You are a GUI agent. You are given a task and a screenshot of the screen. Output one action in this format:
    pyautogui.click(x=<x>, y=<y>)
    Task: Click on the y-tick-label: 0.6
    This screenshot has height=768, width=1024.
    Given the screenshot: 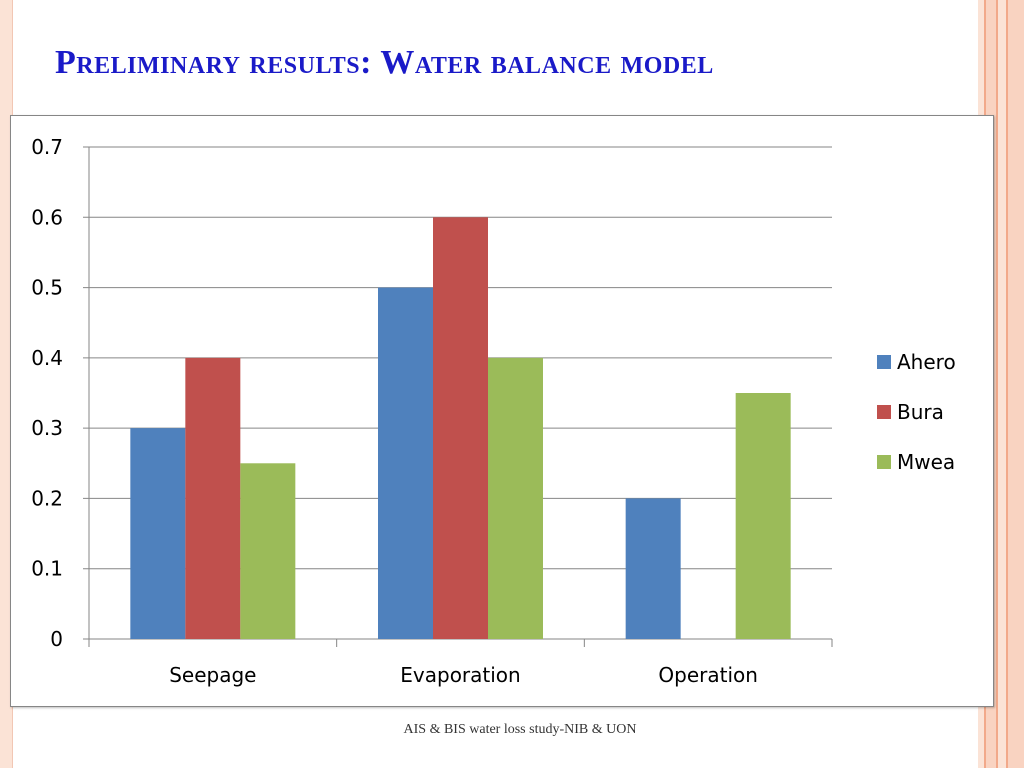 What is the action you would take?
    pyautogui.click(x=47, y=217)
    